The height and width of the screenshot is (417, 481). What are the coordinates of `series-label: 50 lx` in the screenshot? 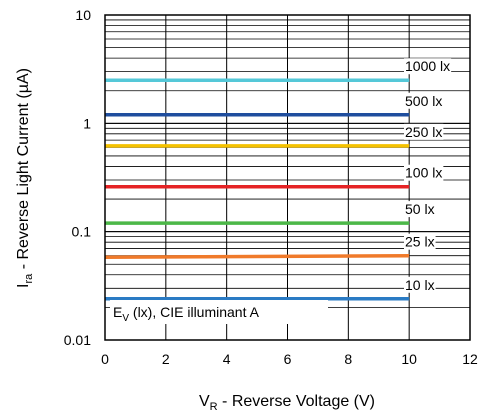 It's located at (420, 209).